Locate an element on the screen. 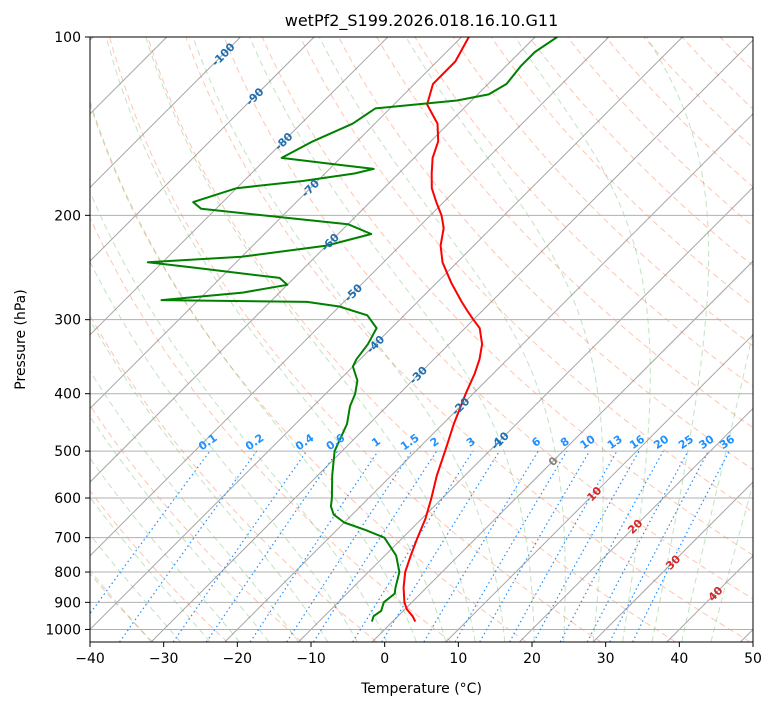  x-tick-label: −10 is located at coordinates (311, 659).